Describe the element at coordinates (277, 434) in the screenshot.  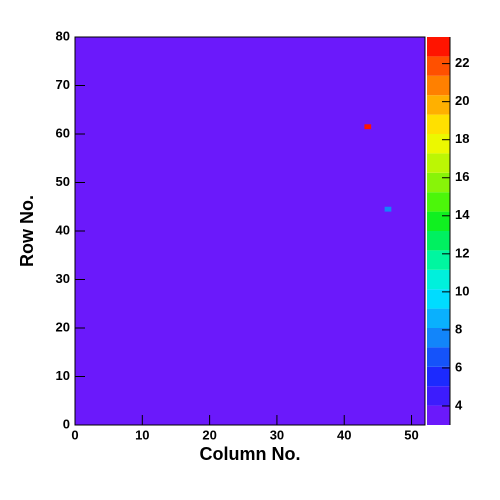
I see `x-tick-label: 30` at that location.